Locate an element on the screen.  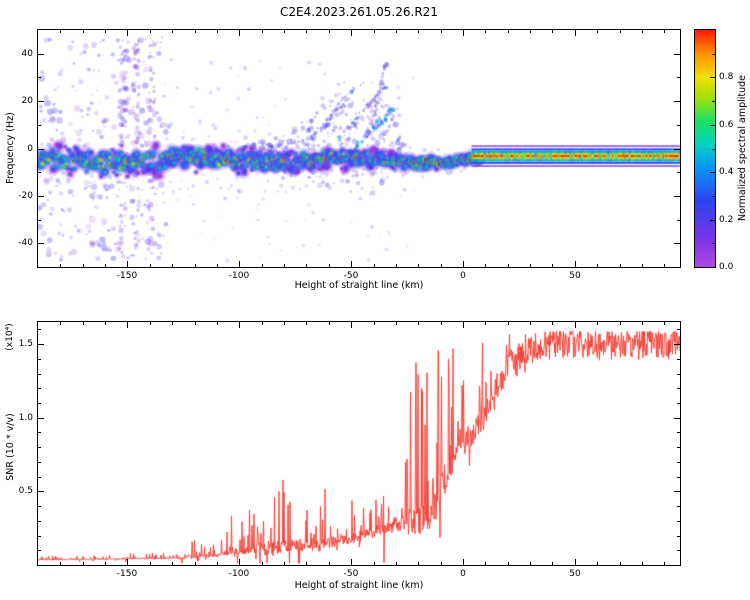
x-tick-label: -50 is located at coordinates (351, 276).